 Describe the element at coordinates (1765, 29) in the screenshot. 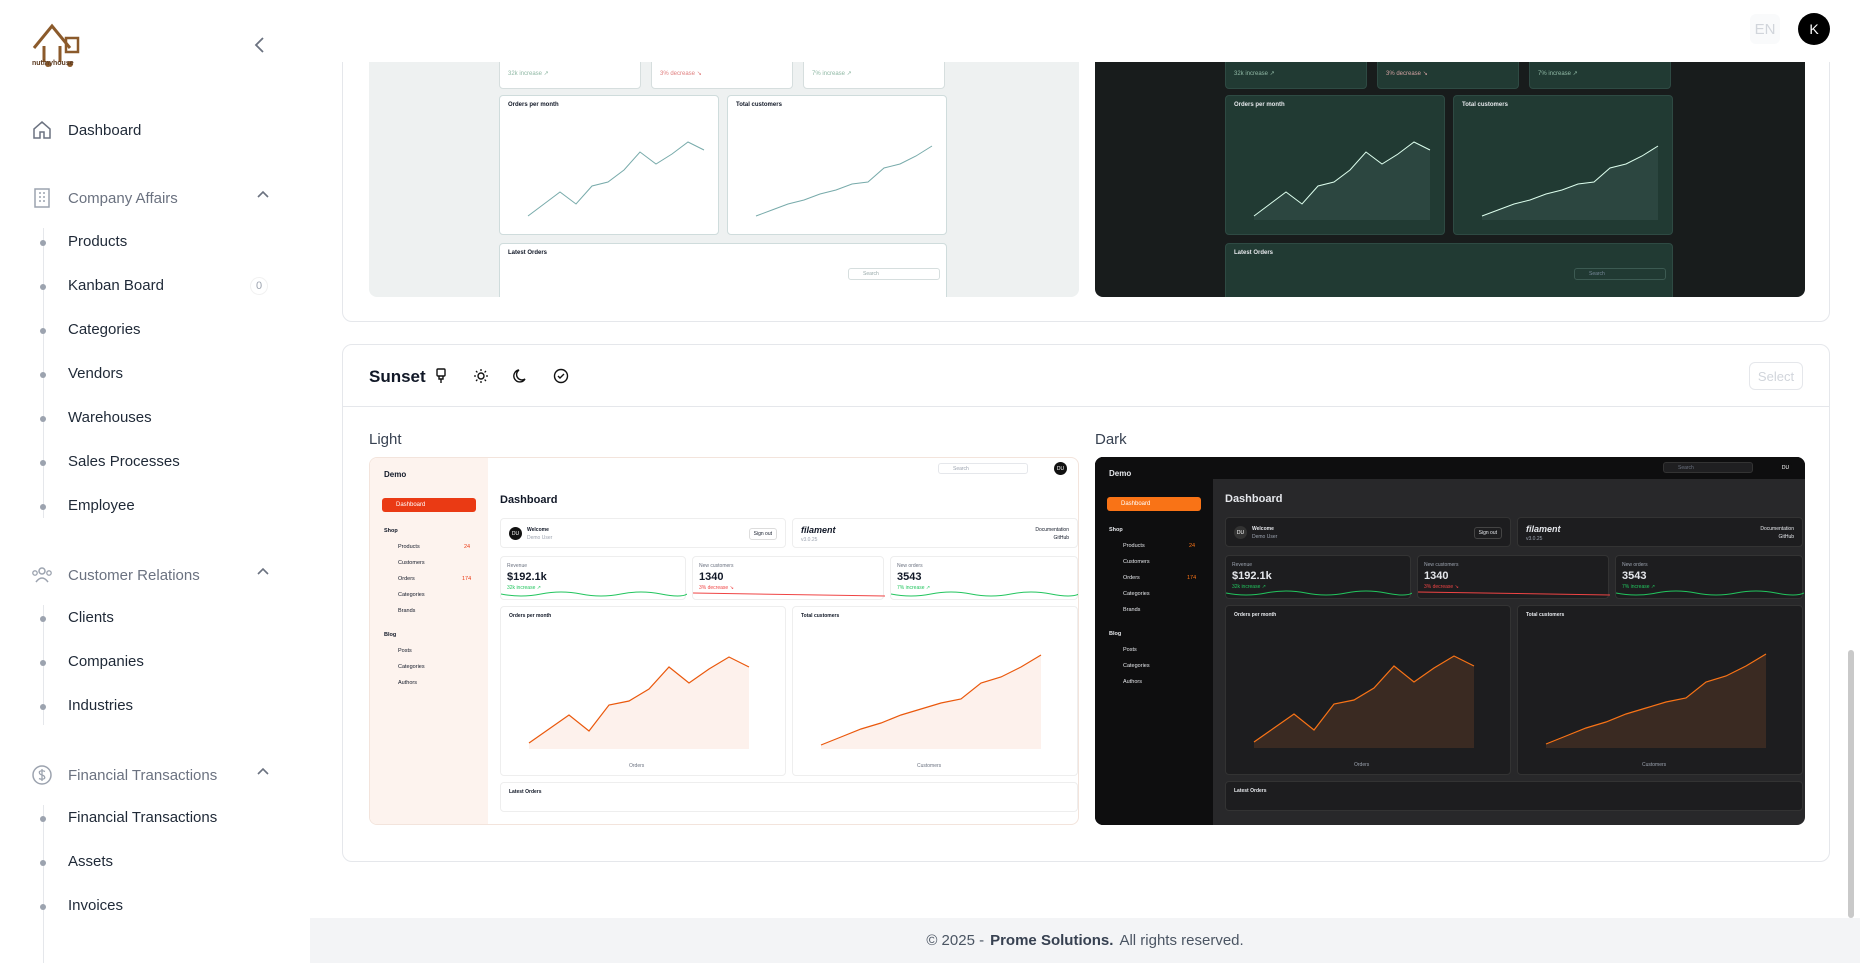

I see `language-switcher: EN` at that location.